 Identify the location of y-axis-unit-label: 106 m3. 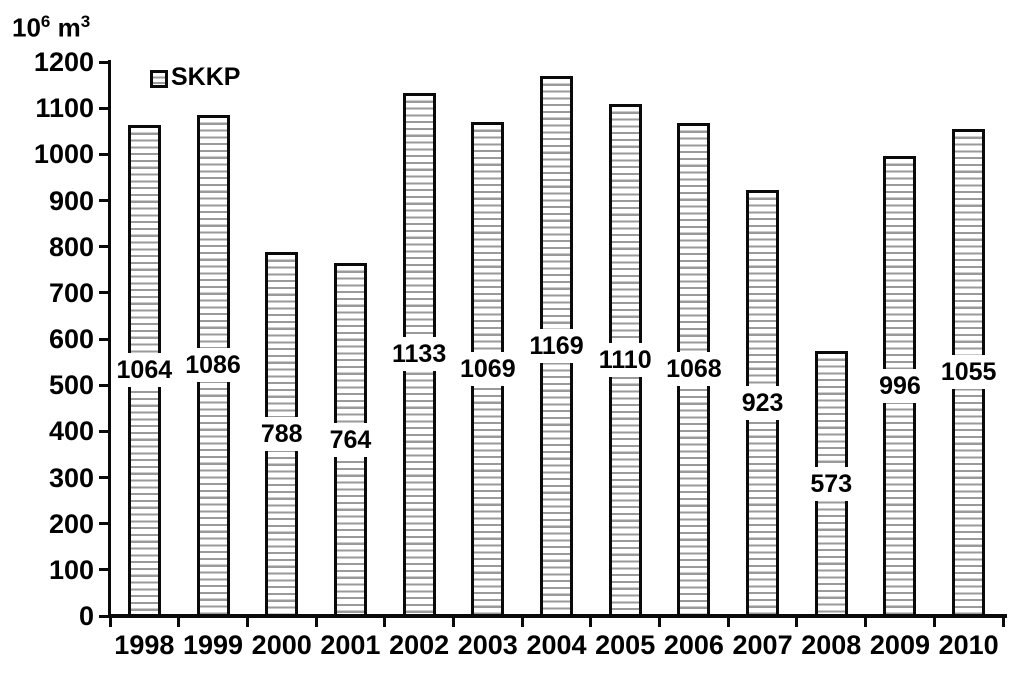
(51, 28).